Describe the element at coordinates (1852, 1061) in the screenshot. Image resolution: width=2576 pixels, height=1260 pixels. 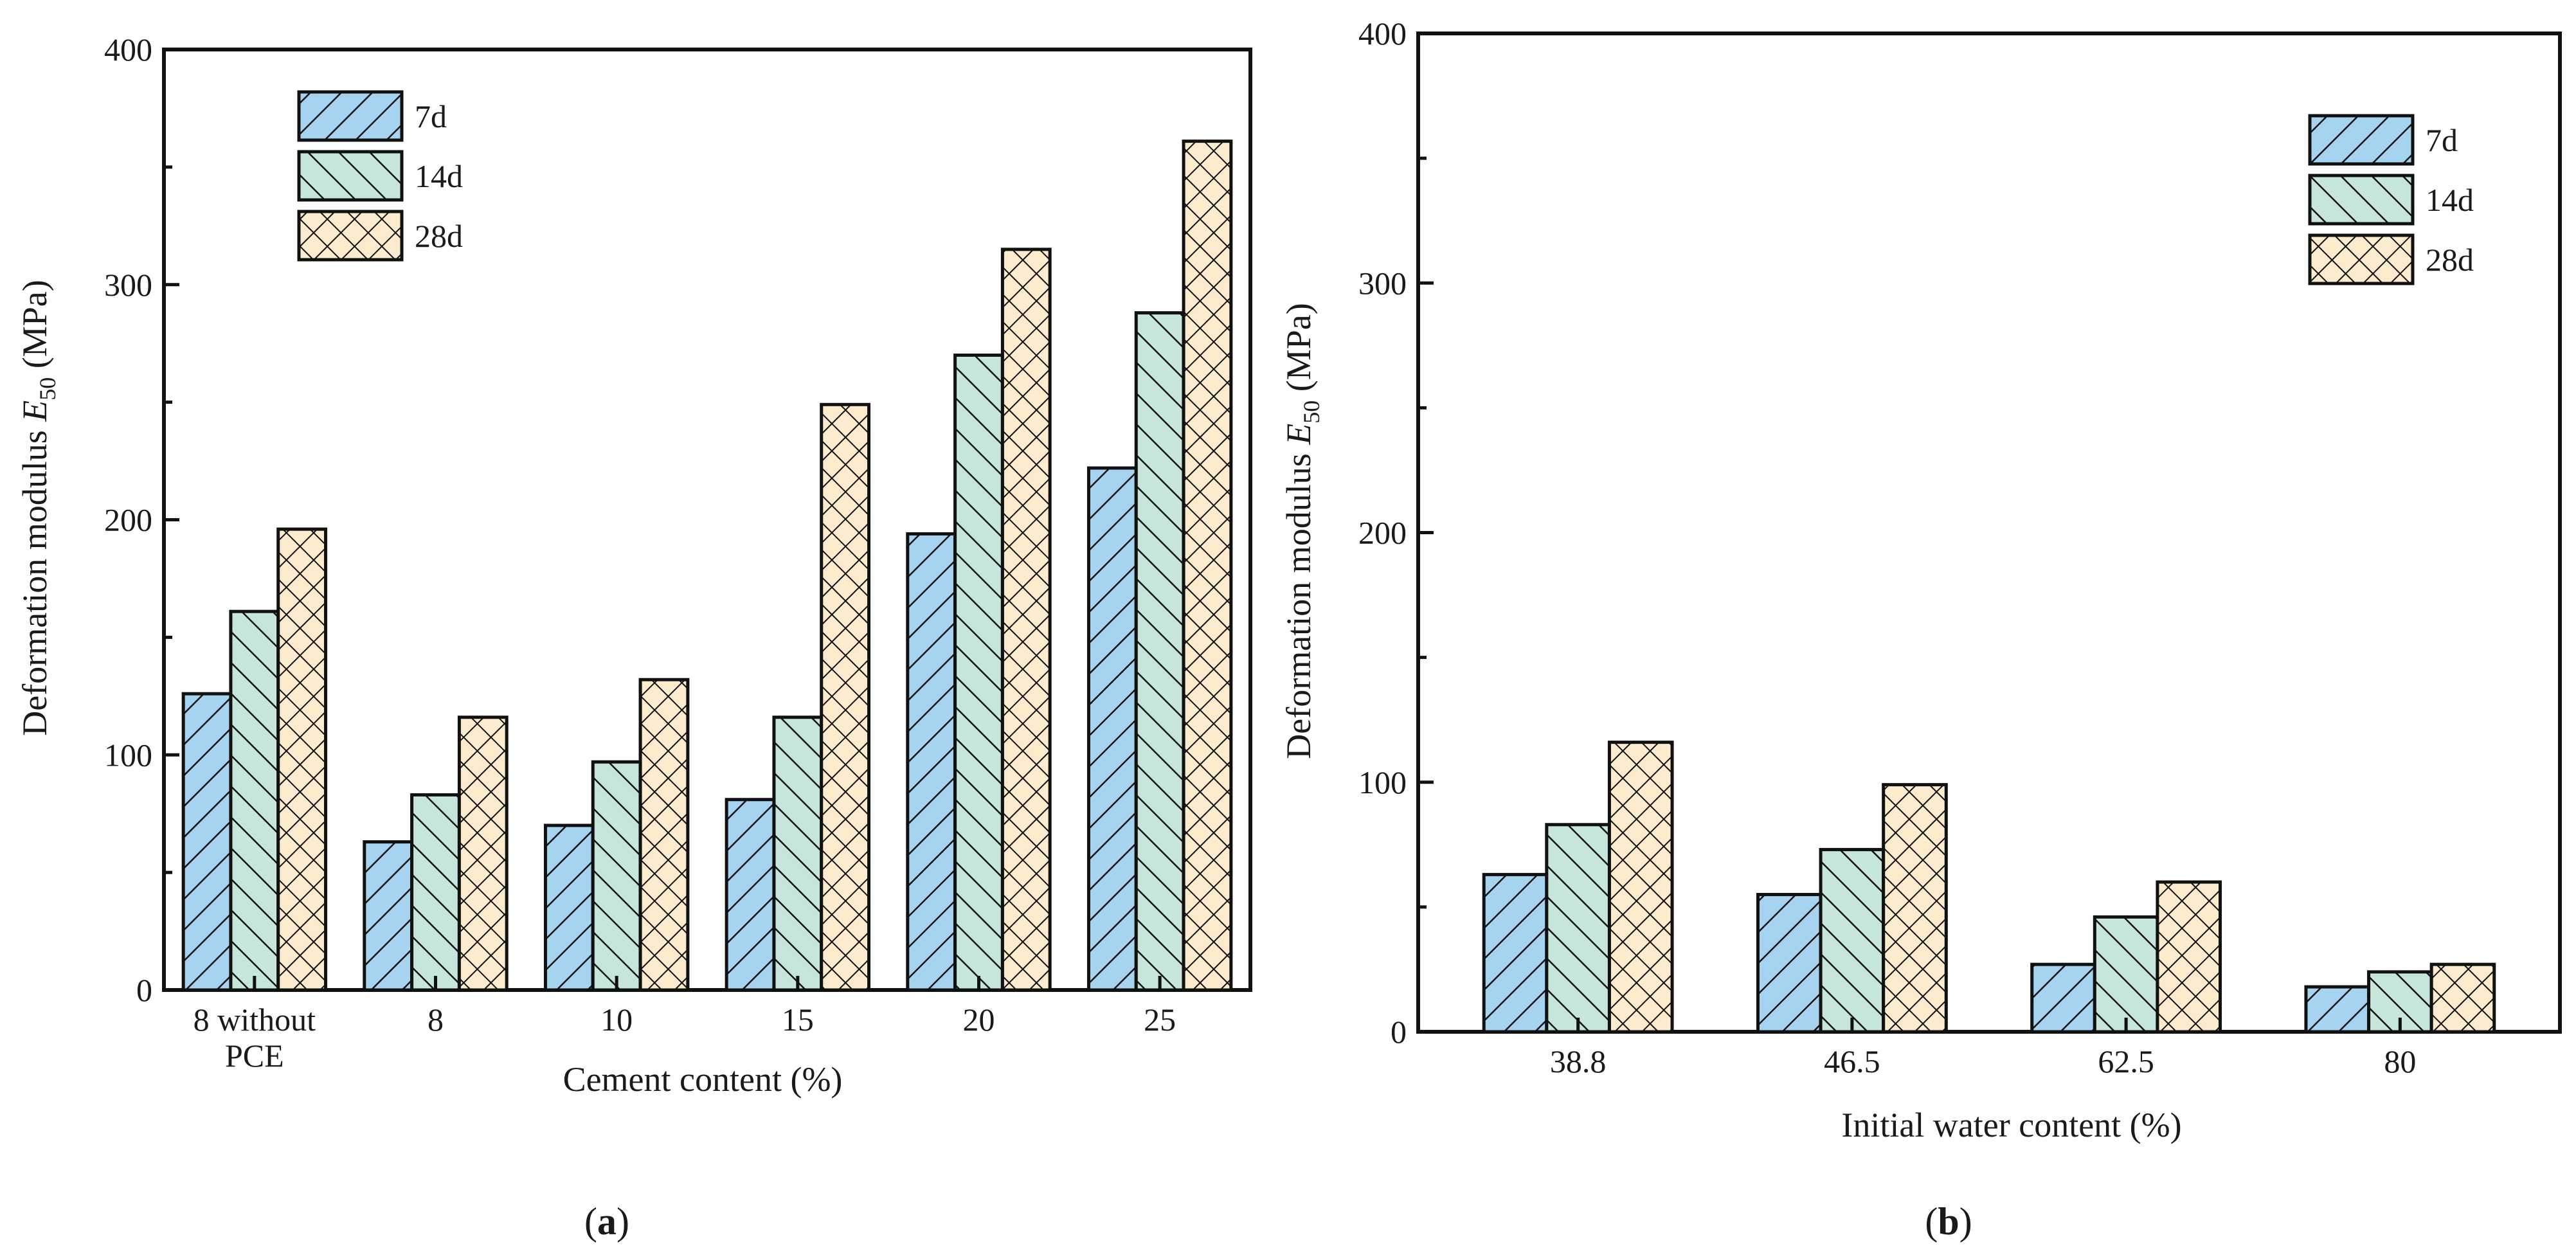
I see `x-tick-label: 46.5` at that location.